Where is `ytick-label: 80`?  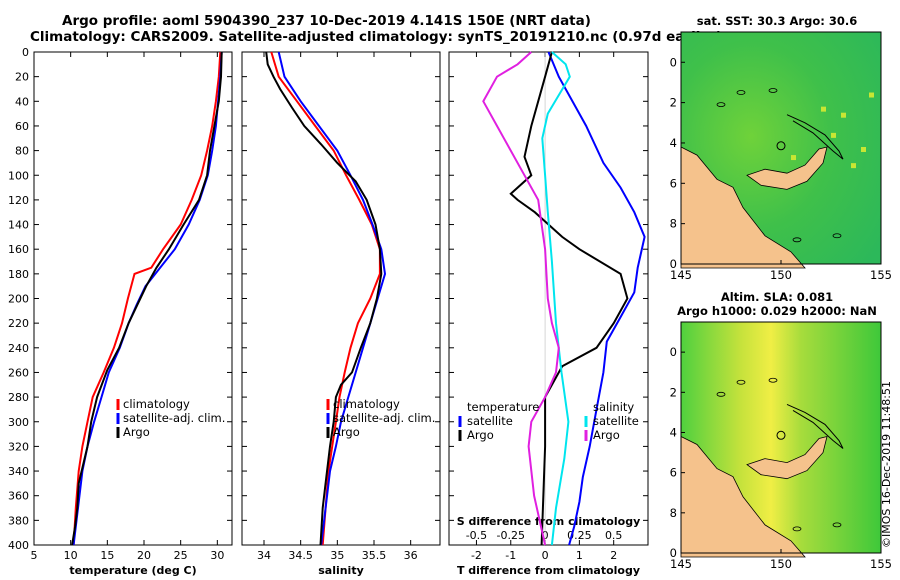 ytick-label: 80 is located at coordinates (22, 151).